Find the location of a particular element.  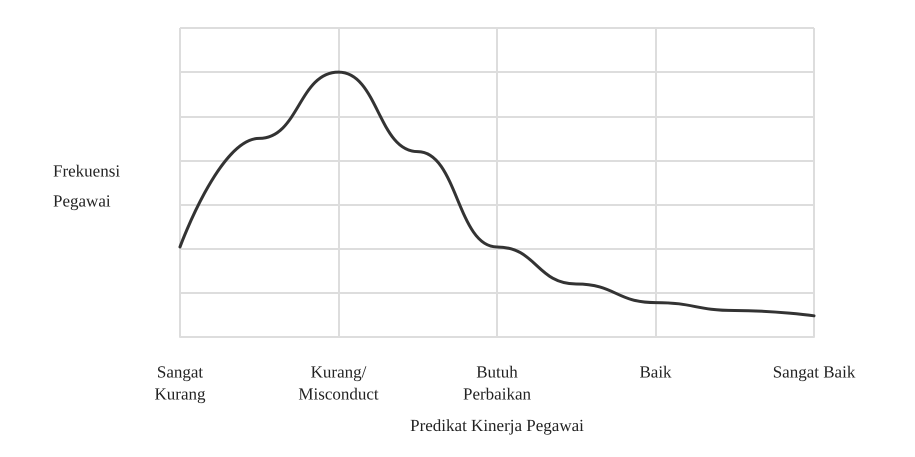

x-tick-label: Baik is located at coordinates (655, 372).